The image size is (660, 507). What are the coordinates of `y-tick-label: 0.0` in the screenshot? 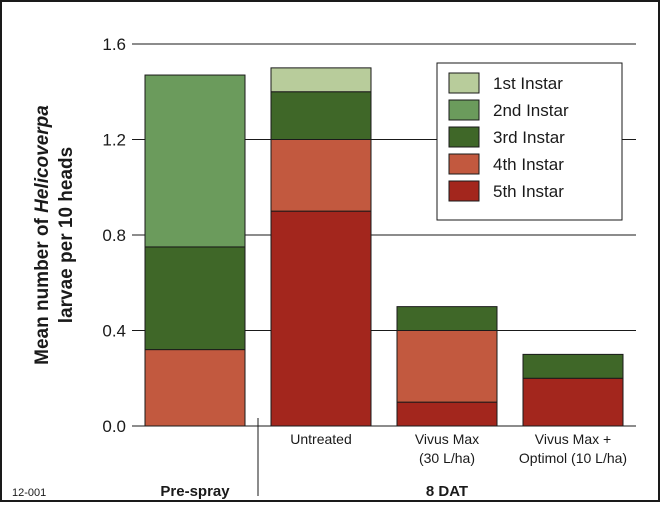 It's located at (114, 426).